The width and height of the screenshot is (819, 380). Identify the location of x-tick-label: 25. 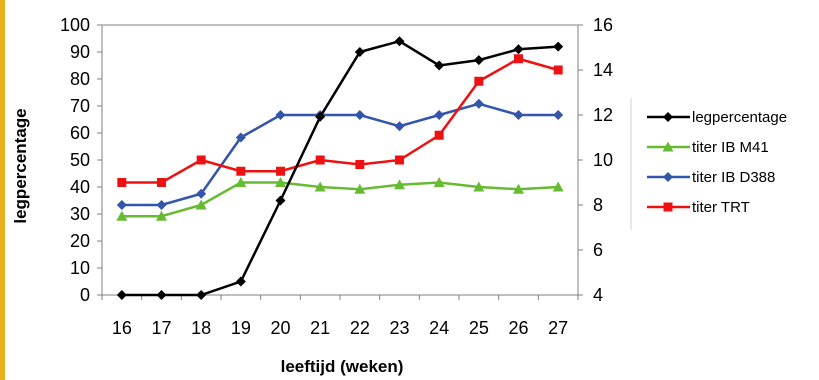
(479, 328).